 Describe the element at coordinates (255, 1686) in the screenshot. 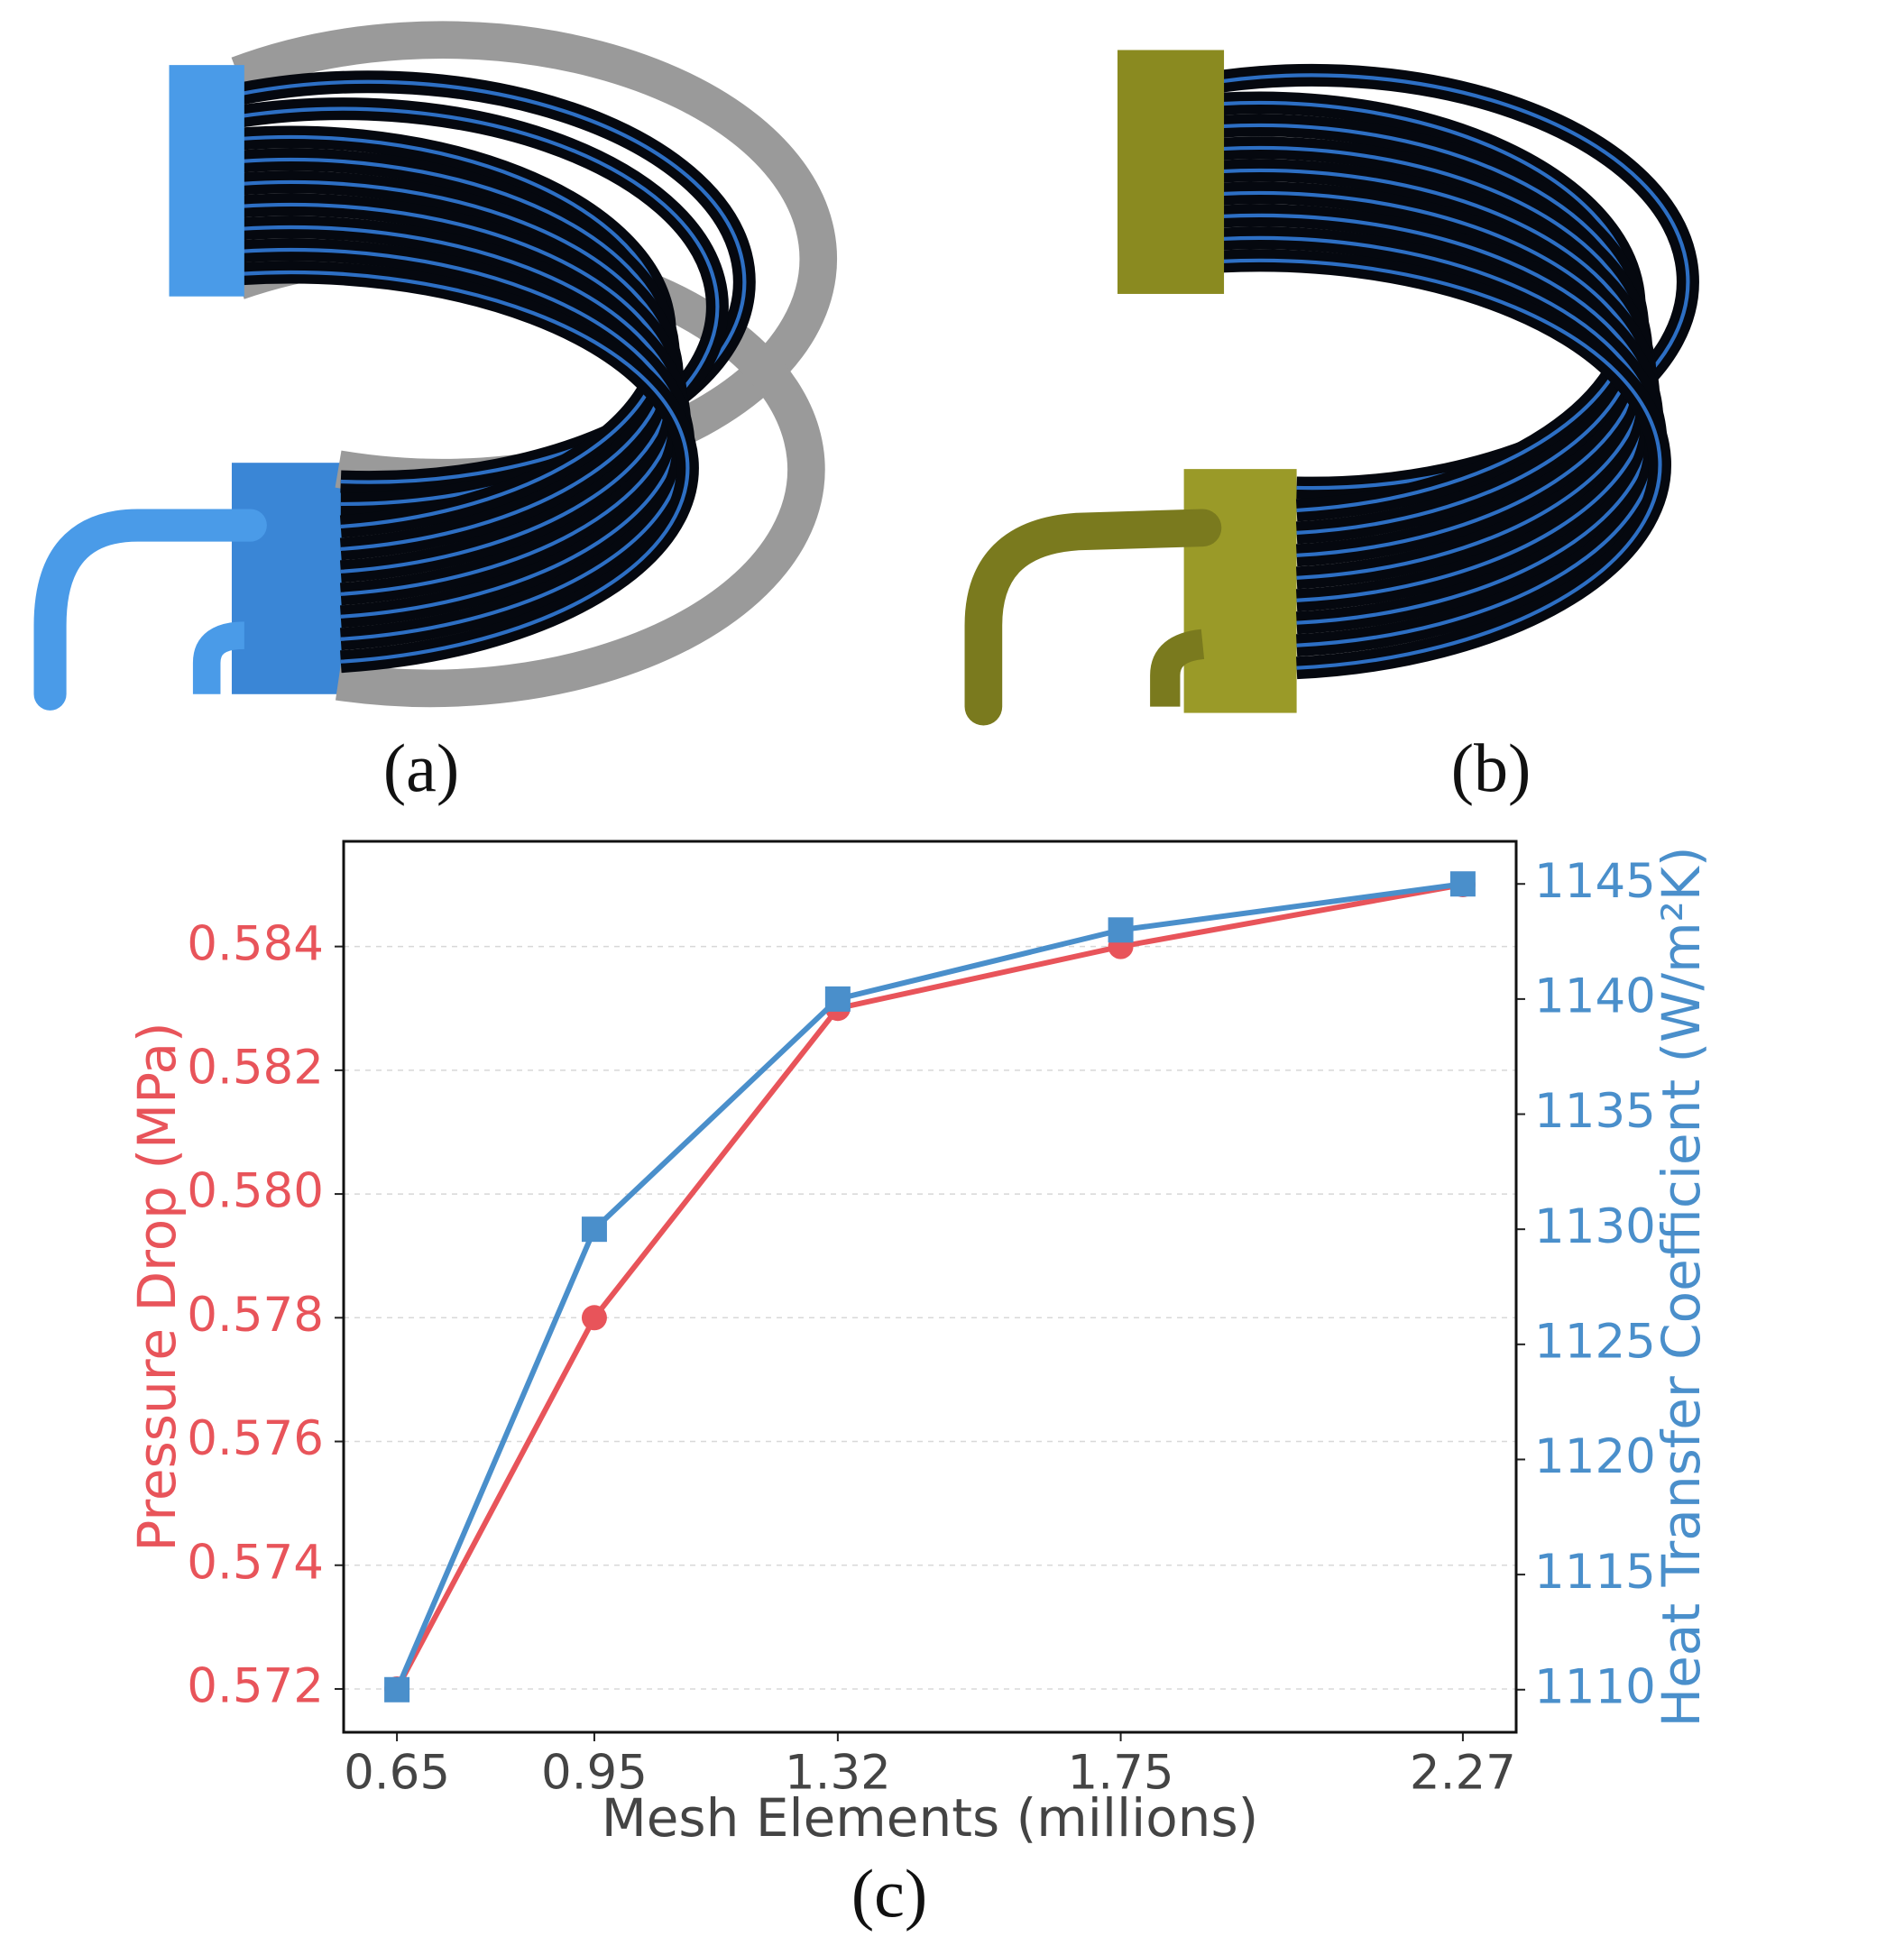

I see `y-tick-label: 0.572` at that location.